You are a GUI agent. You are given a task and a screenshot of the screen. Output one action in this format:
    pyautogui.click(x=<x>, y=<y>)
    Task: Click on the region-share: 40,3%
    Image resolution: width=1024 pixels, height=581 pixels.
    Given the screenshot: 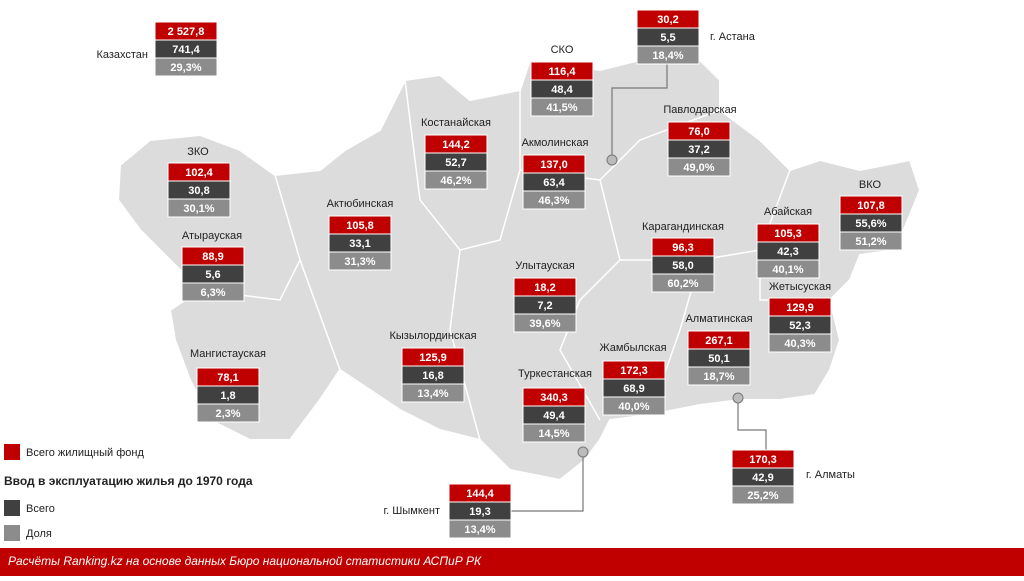 What is the action you would take?
    pyautogui.click(x=799, y=344)
    